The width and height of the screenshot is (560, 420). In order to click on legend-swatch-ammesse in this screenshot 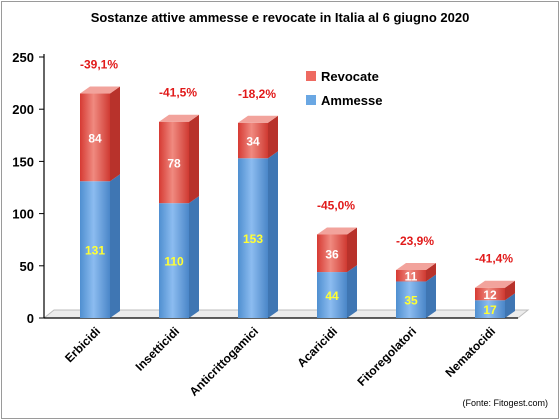, I will do `click(311, 100)`.